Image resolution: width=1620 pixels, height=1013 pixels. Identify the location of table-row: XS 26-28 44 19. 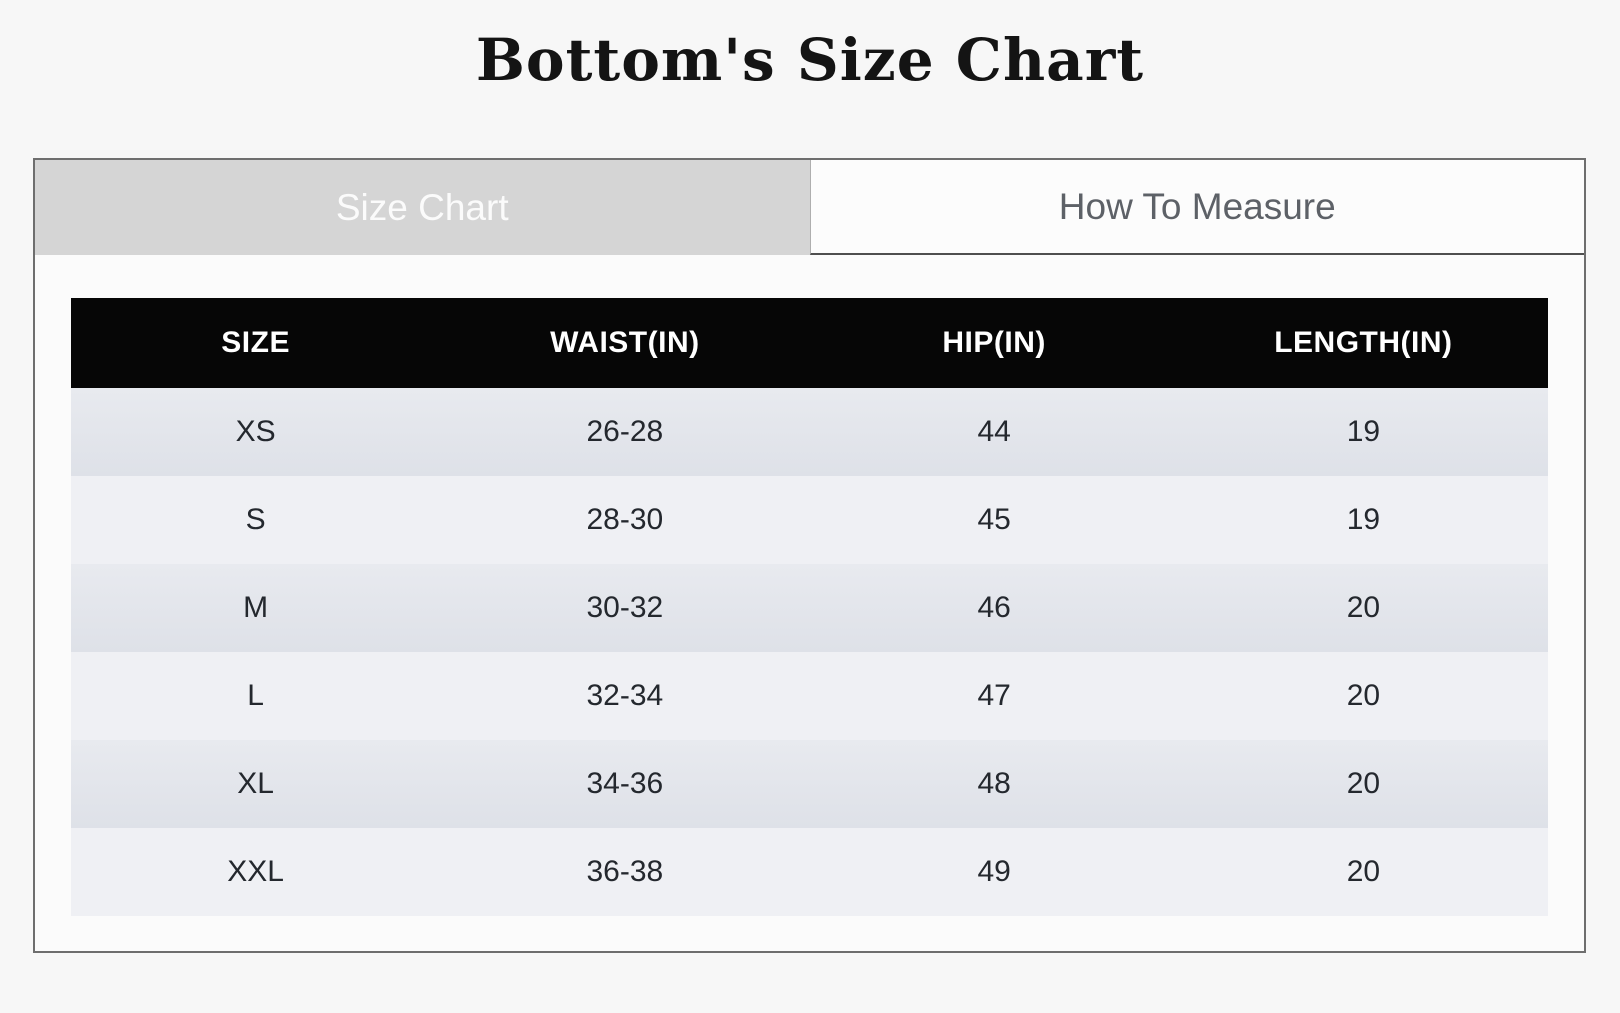
(809, 432).